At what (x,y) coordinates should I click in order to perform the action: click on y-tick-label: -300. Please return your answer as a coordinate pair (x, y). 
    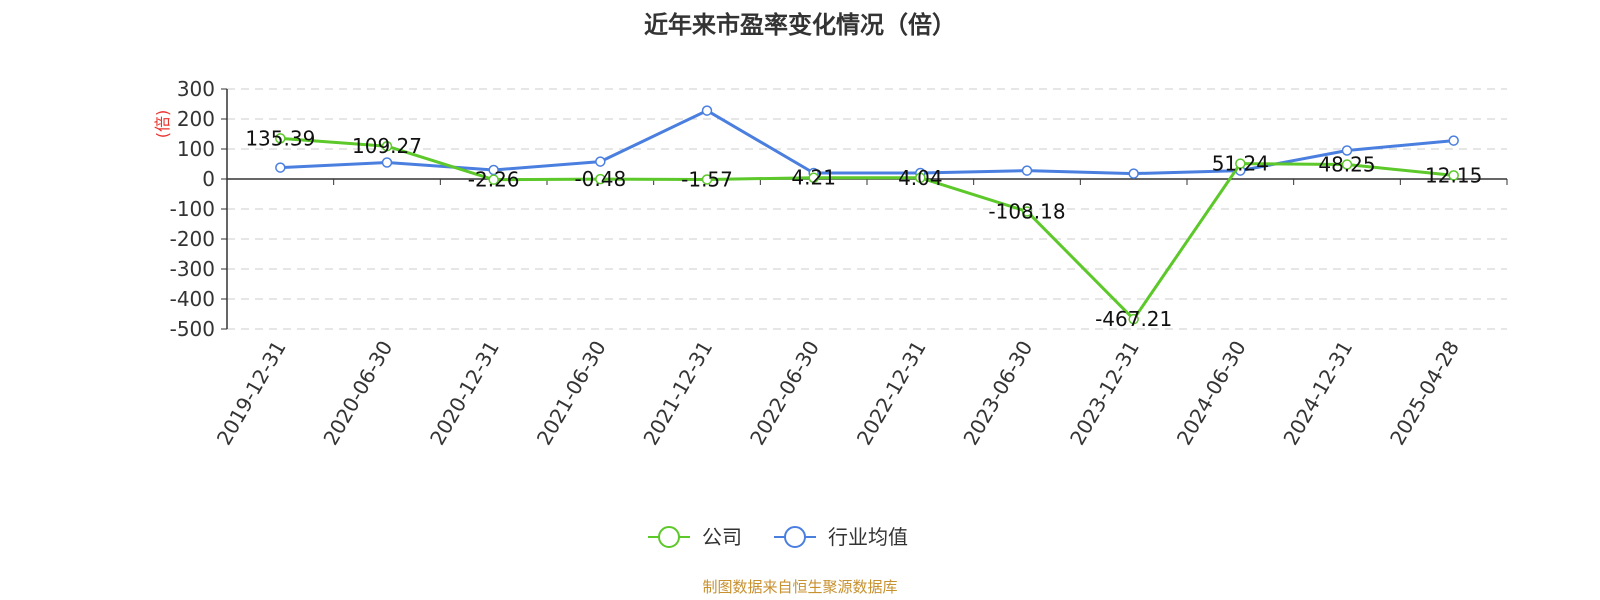
    Looking at the image, I should click on (192, 269).